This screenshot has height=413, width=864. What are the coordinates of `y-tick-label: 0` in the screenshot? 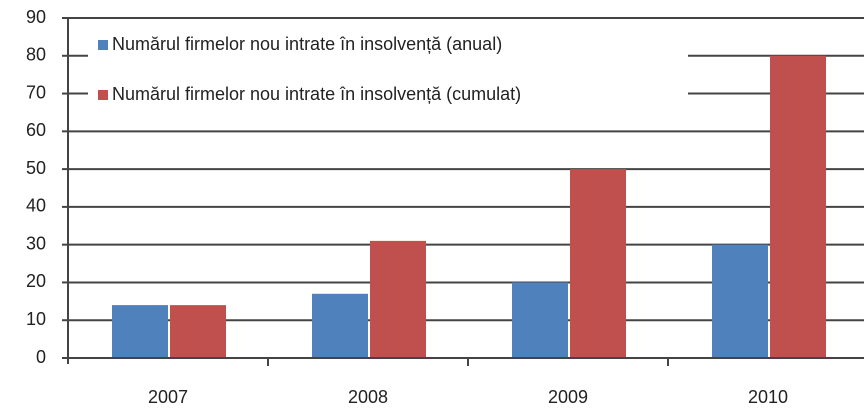 It's located at (41, 357).